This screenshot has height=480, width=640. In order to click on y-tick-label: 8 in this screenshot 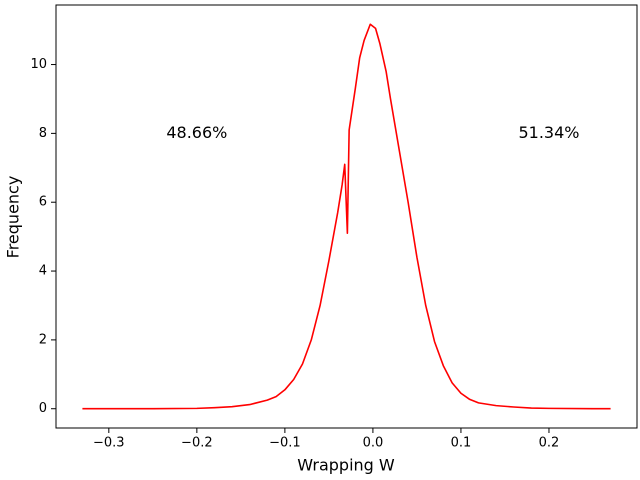, I will do `click(43, 133)`.